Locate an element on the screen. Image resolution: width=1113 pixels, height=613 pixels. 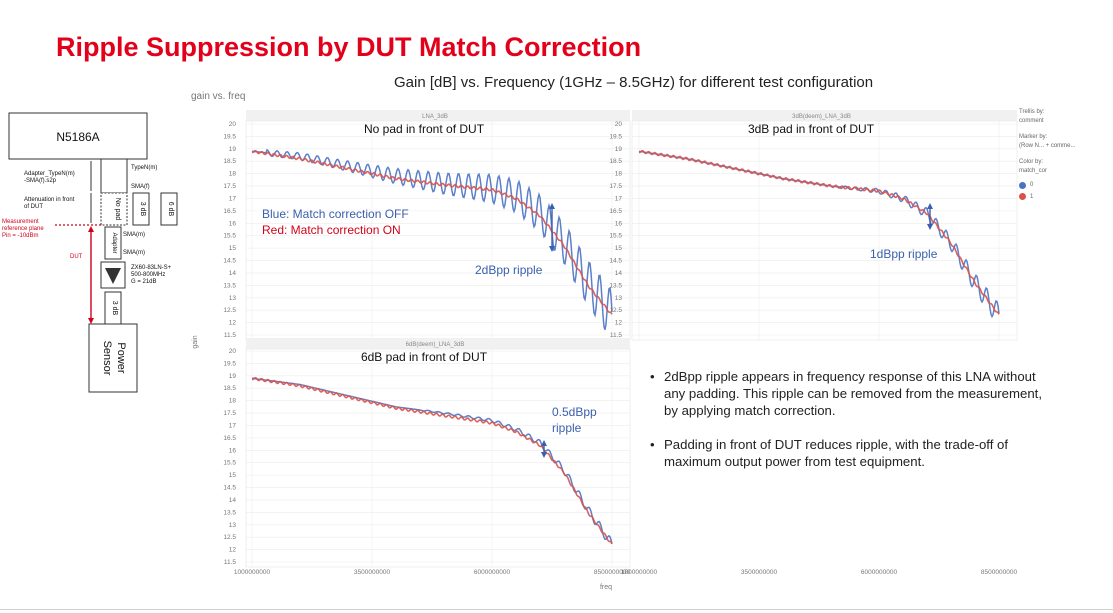
ripple-label: 1dBpp ripple is located at coordinates (904, 254).